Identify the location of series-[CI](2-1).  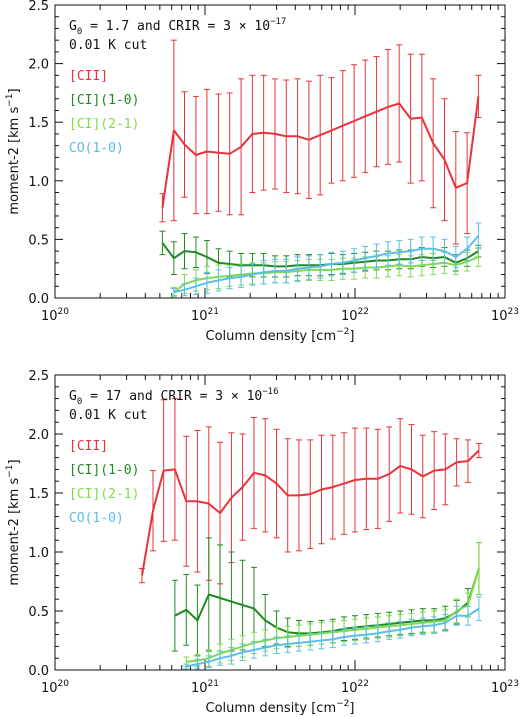
(326, 272).